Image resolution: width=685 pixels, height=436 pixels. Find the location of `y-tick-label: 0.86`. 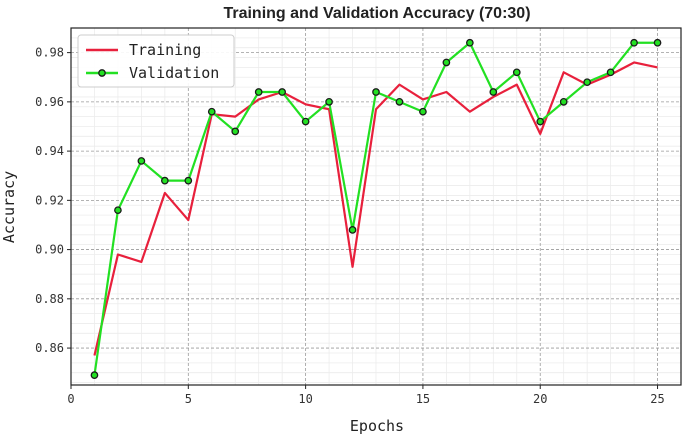

y-tick-label: 0.86 is located at coordinates (49, 348).